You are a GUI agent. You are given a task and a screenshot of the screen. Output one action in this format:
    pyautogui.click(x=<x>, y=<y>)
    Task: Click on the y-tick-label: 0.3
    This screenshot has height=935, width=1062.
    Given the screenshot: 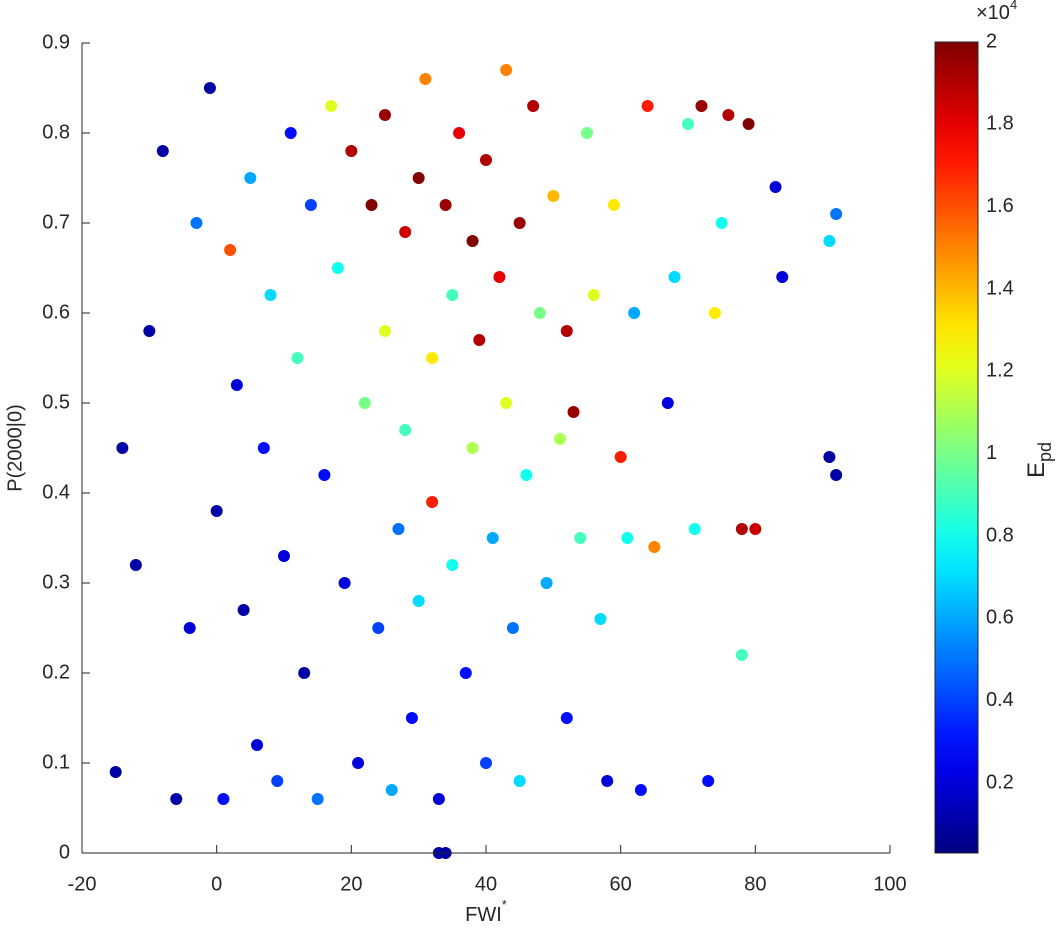 What is the action you would take?
    pyautogui.click(x=56, y=582)
    